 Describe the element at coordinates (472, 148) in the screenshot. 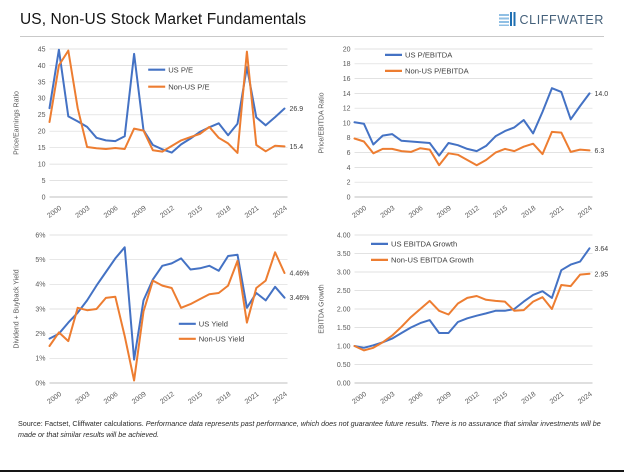

I see `non-us-p-ebitda-line` at that location.